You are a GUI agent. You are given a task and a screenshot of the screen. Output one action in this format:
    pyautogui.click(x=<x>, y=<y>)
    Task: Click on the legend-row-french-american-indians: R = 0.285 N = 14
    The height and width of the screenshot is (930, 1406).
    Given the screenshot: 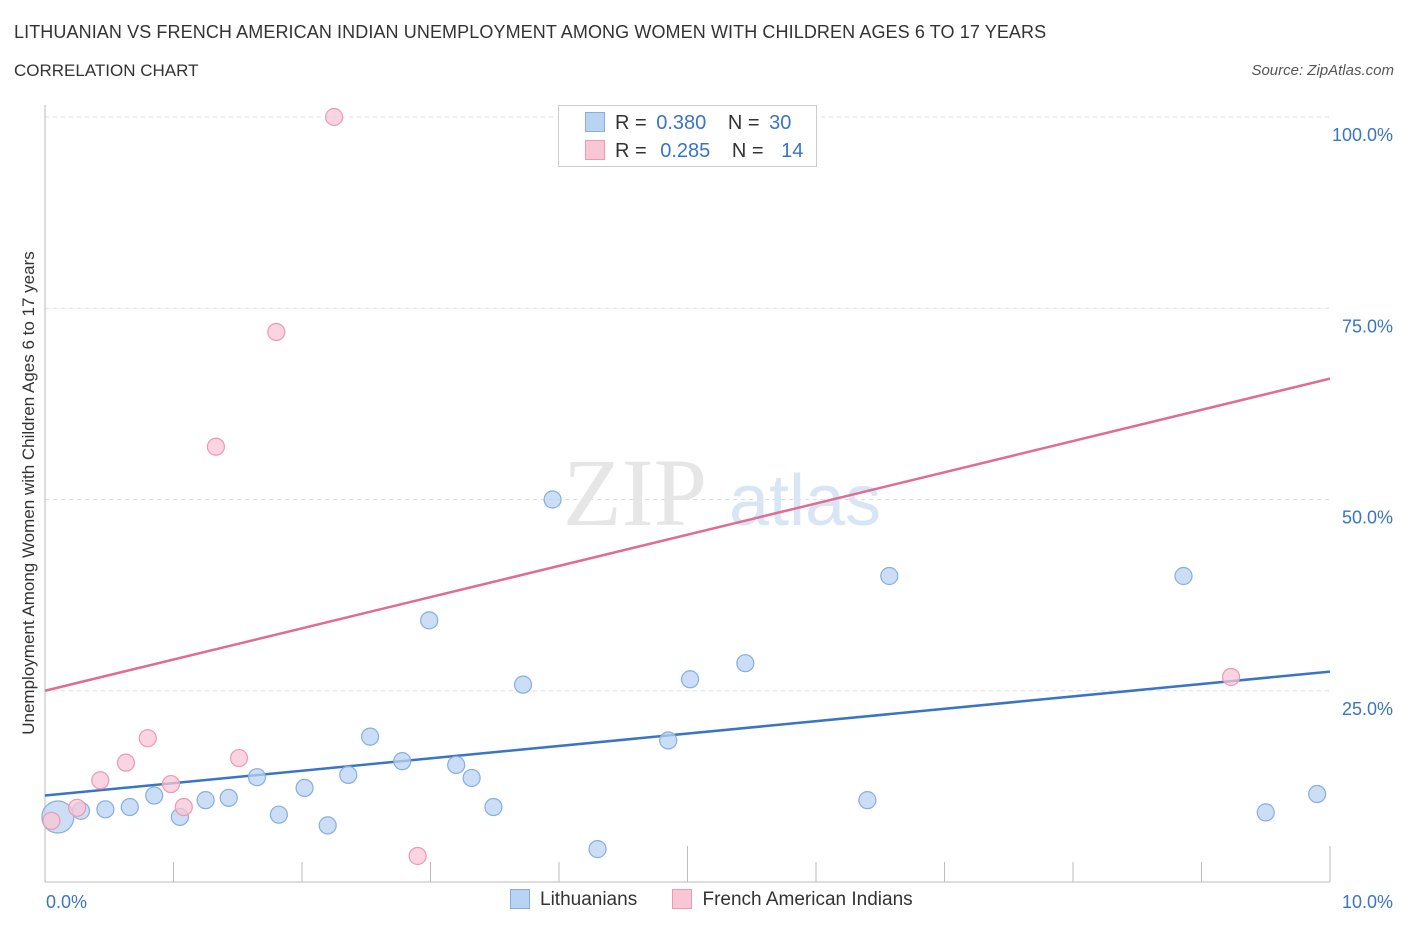 What is the action you would take?
    pyautogui.click(x=694, y=152)
    